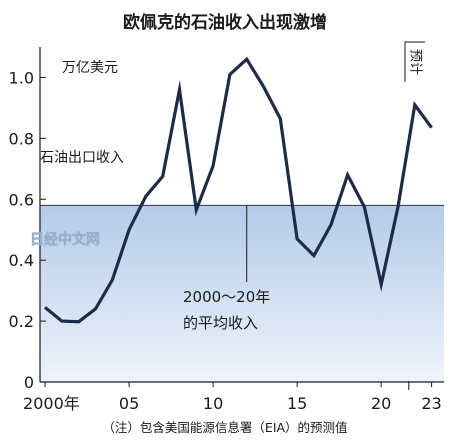  Describe the element at coordinates (90, 68) in the screenshot. I see `unit-label: 万亿美元` at that location.